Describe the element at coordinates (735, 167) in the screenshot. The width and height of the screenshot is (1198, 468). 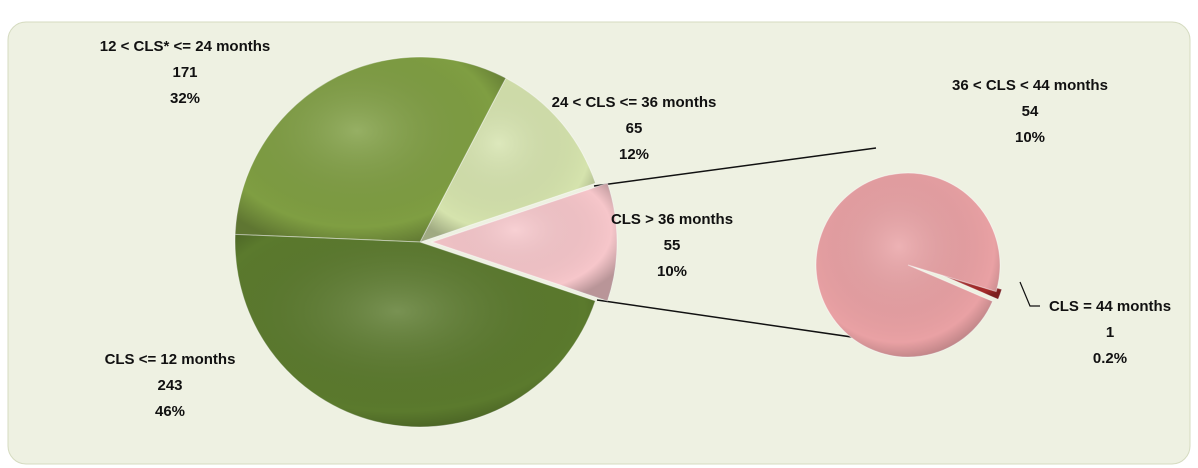
I see `connector-line` at that location.